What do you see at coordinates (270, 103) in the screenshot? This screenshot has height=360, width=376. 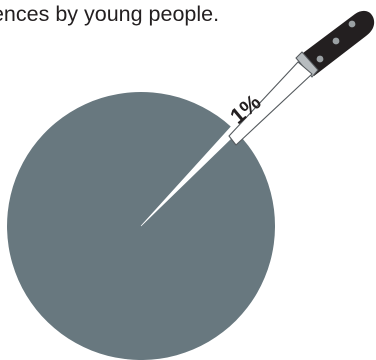 I see `knife-blade` at bounding box center [270, 103].